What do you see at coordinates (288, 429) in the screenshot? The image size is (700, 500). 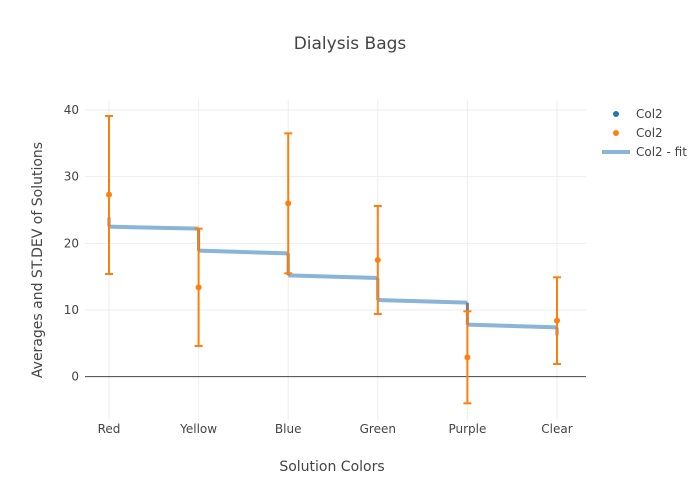 I see `x-tick-label: Blue` at bounding box center [288, 429].